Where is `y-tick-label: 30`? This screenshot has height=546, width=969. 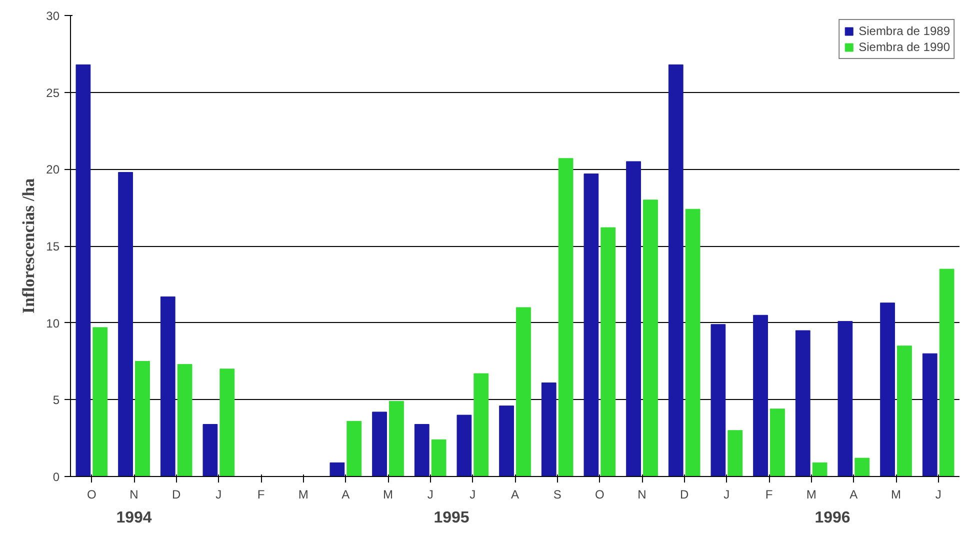 y-tick-label: 30 is located at coordinates (53, 16).